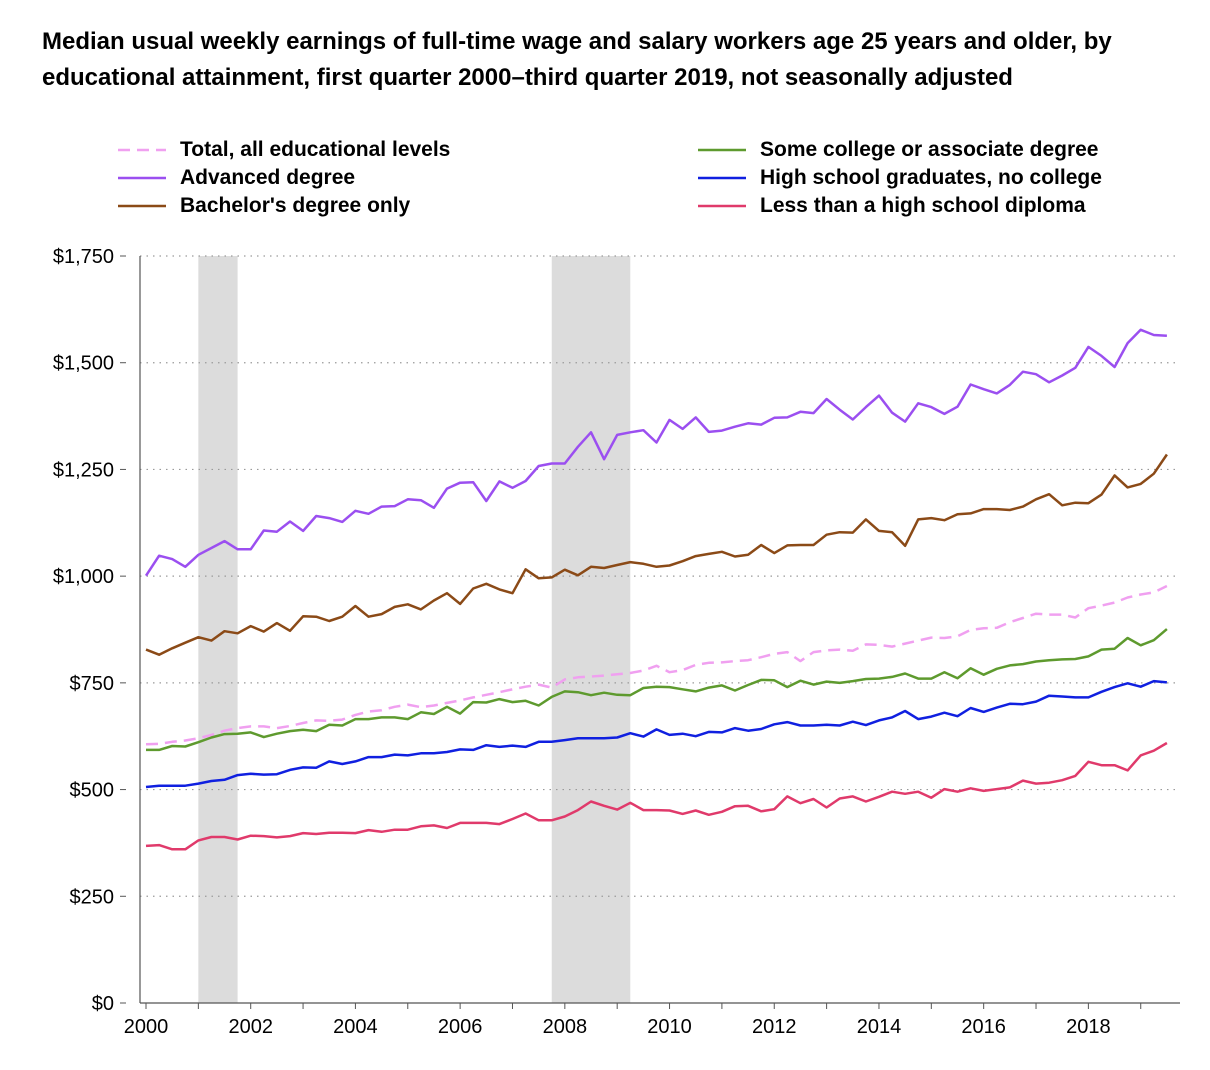 The width and height of the screenshot is (1210, 1070). Describe the element at coordinates (92, 897) in the screenshot. I see `y-tick-label-1: $250` at that location.